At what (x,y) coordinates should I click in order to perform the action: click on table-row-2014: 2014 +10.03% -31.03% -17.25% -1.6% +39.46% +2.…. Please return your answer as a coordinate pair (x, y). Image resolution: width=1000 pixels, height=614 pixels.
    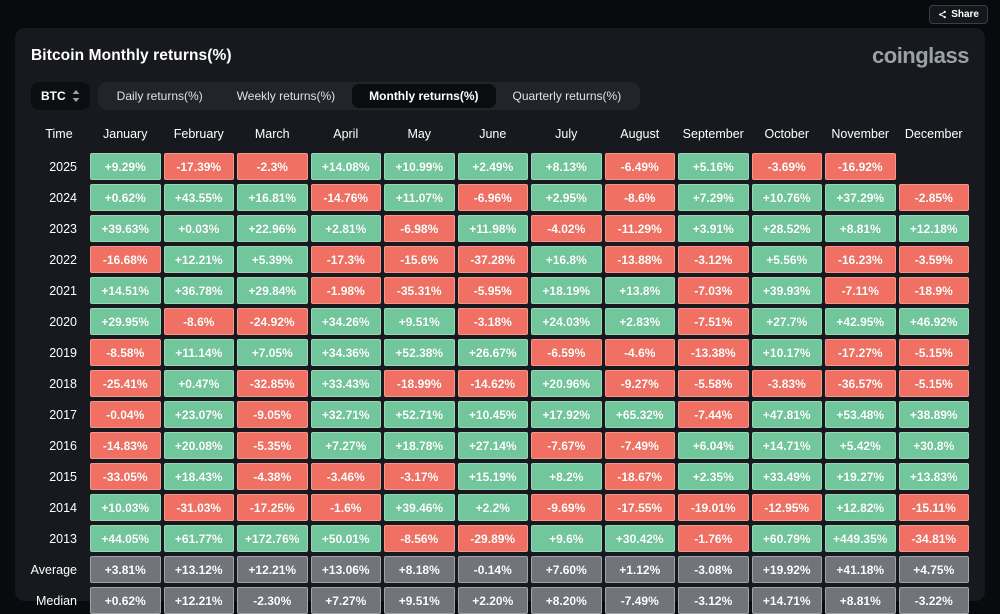
    Looking at the image, I should click on (500, 507).